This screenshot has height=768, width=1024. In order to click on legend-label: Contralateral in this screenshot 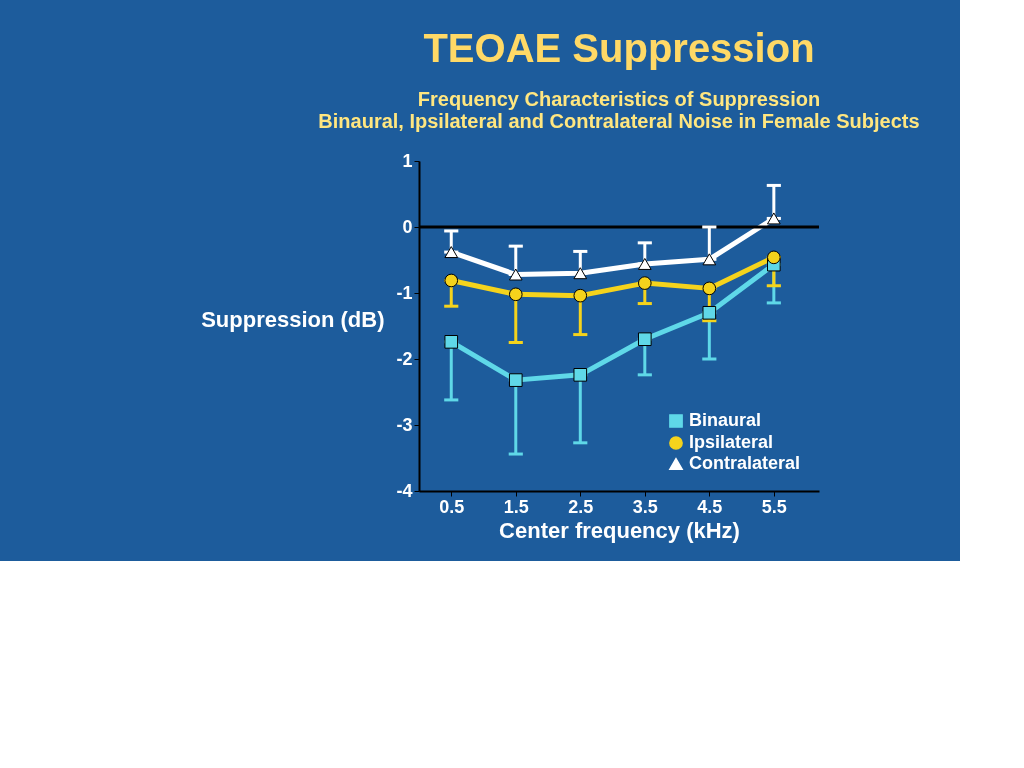, I will do `click(745, 463)`.